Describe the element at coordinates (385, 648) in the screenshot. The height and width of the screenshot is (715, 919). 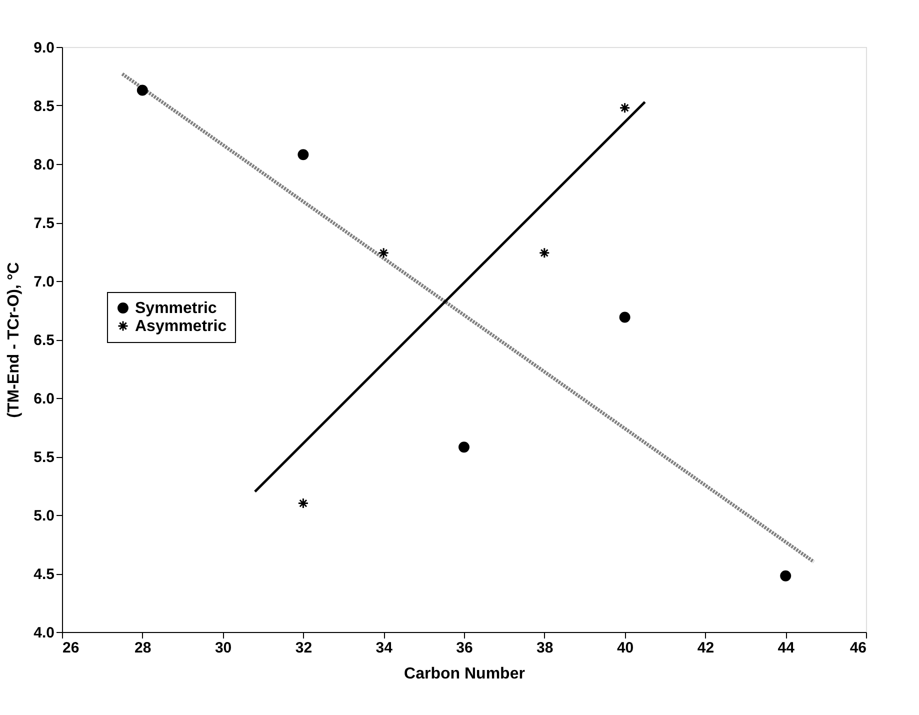
I see `x-tick-label: 34` at that location.